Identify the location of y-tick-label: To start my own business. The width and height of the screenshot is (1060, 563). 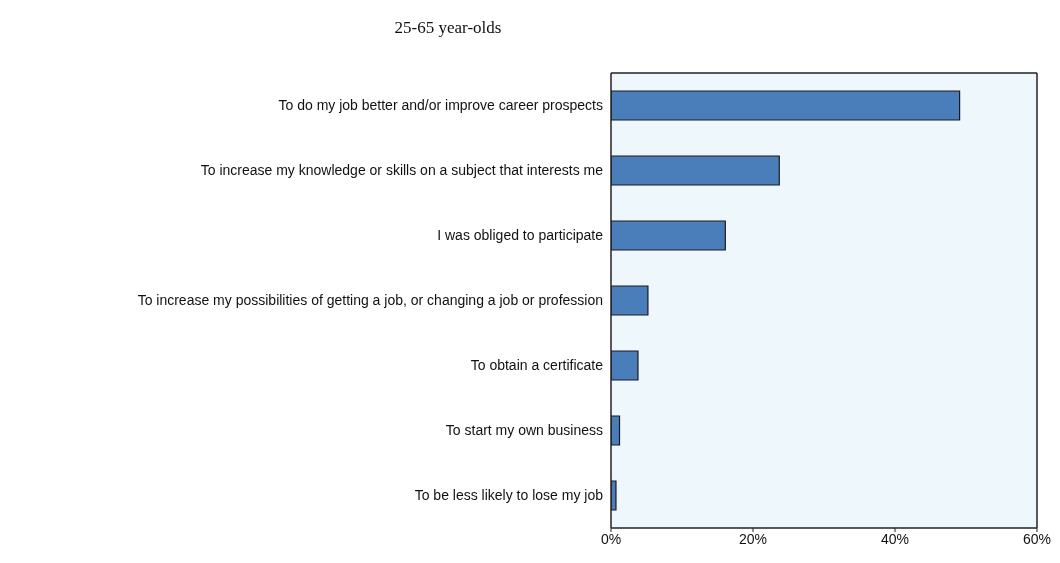
(524, 430).